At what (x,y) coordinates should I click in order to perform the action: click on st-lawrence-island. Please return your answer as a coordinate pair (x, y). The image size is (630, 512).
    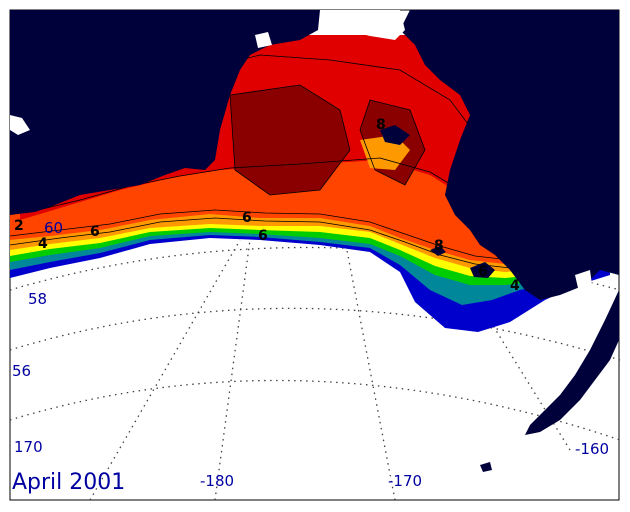
    Looking at the image, I should click on (395, 135).